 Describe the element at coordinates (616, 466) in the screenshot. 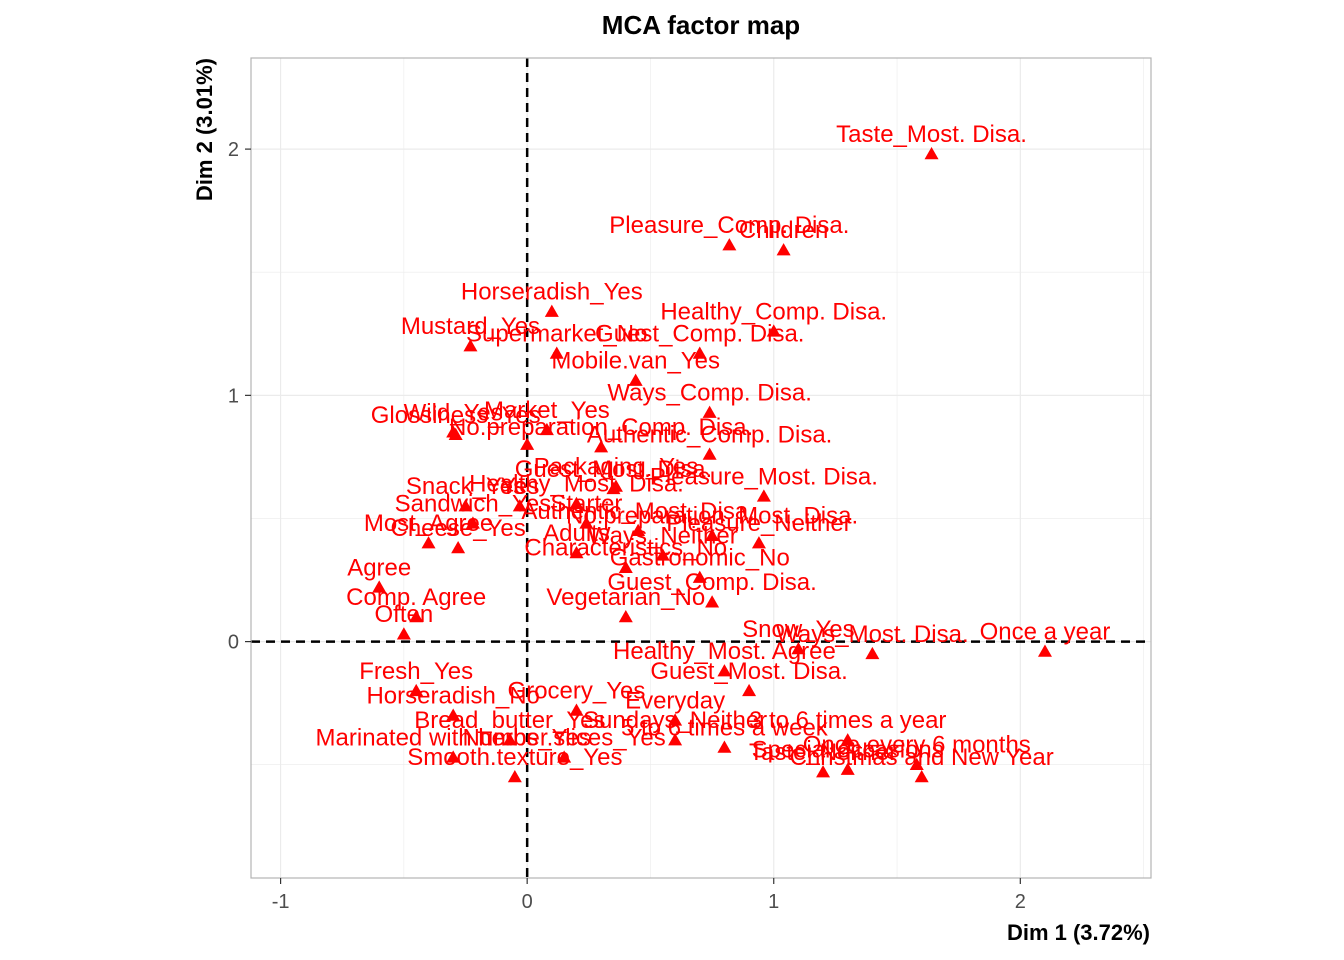

I see `point-label: Packaging_Yes` at that location.